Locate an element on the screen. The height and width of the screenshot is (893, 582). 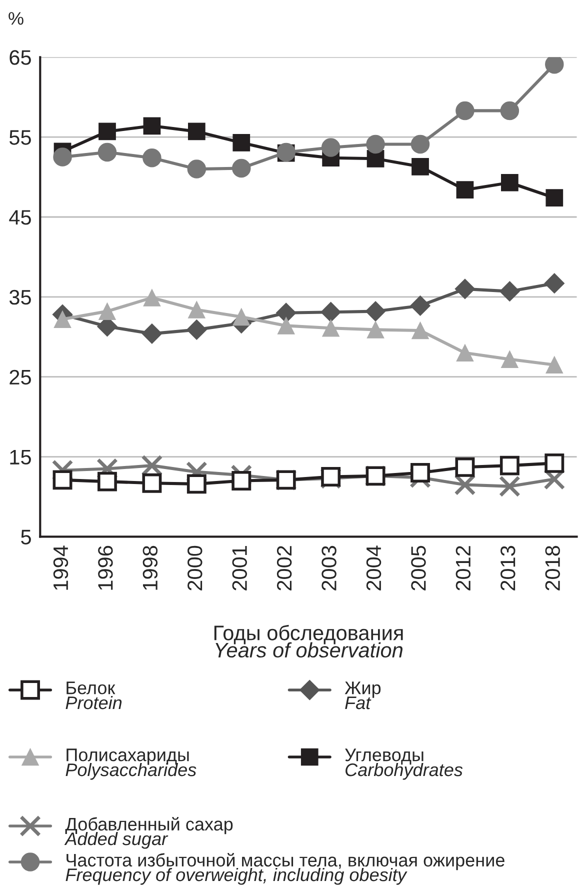
legend-label: Полисахариды Polysaccharides is located at coordinates (131, 764).